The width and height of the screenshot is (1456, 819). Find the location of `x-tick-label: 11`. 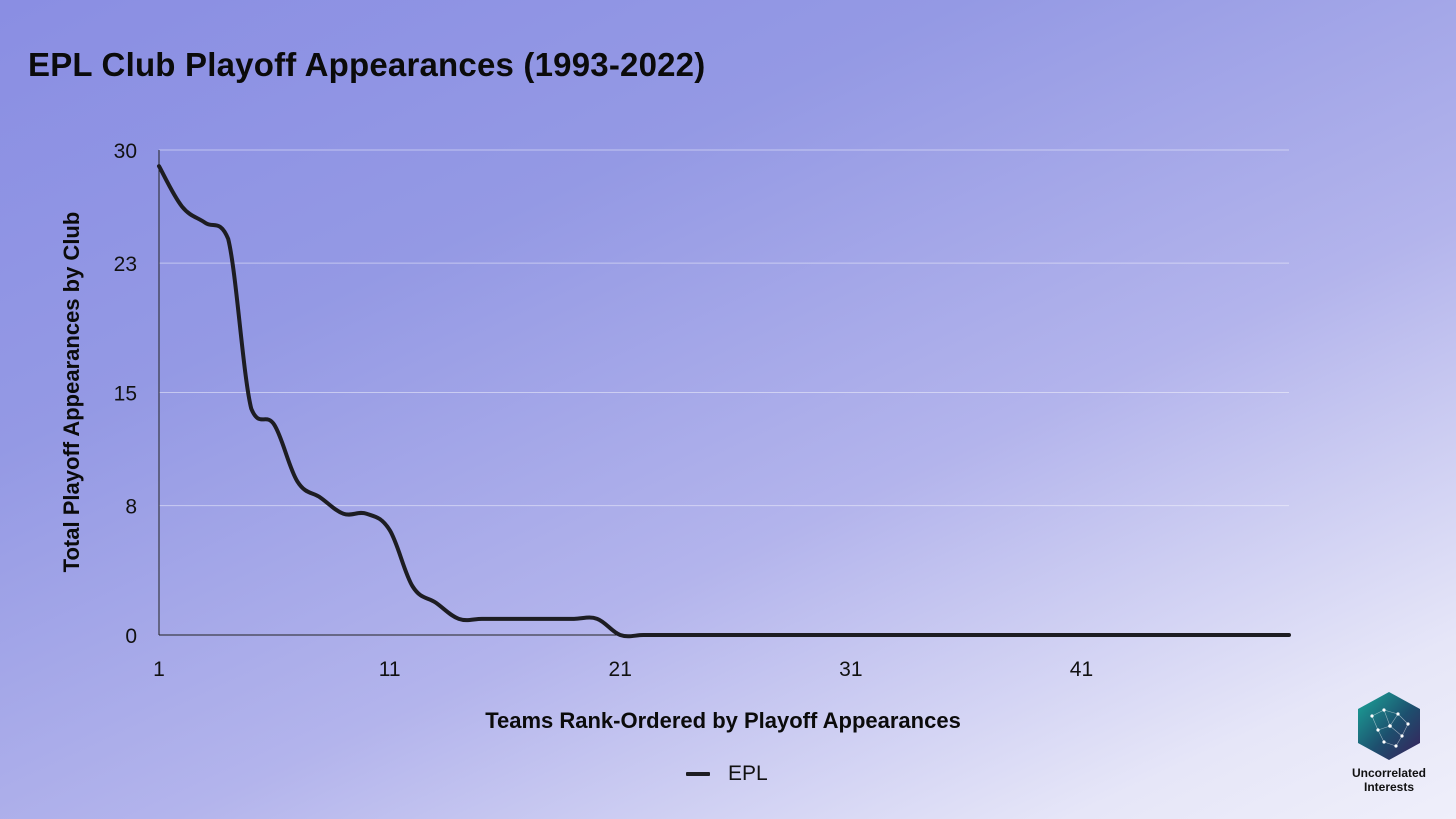

x-tick-label: 11 is located at coordinates (390, 669).